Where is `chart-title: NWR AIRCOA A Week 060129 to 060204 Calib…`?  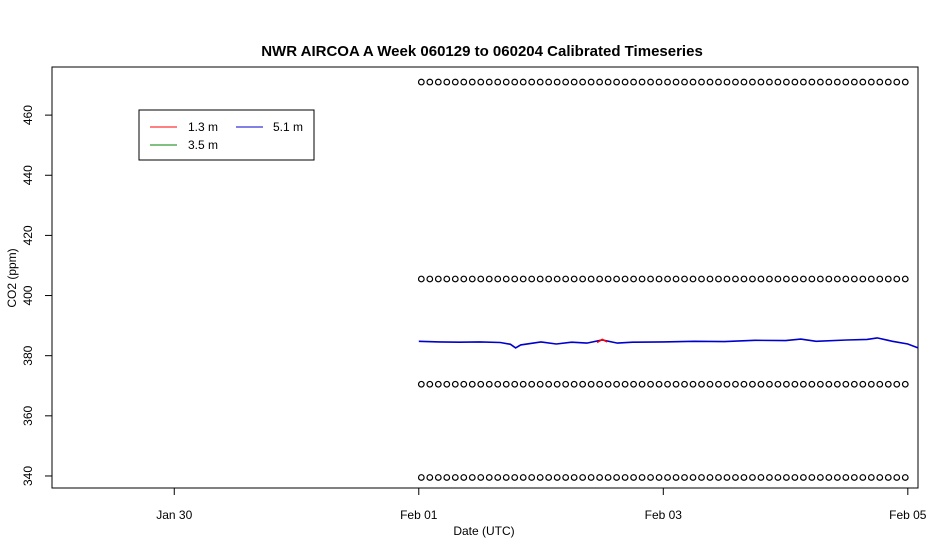 chart-title: NWR AIRCOA A Week 060129 to 060204 Calib… is located at coordinates (482, 51).